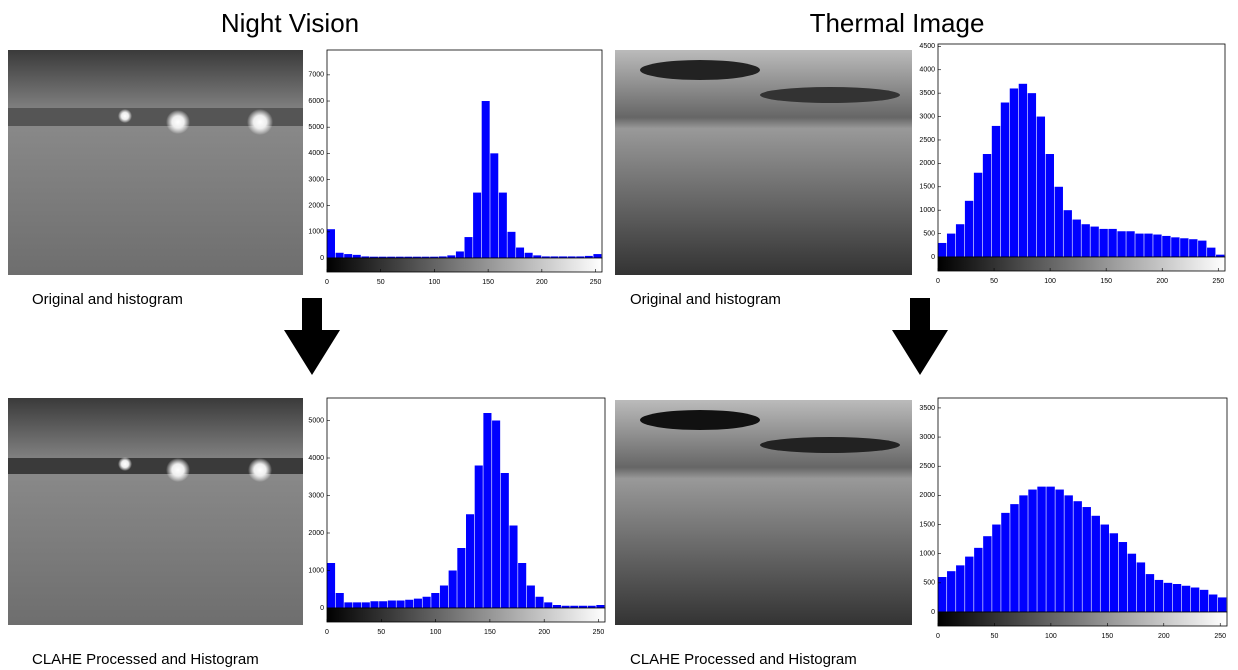 The width and height of the screenshot is (1238, 670). What do you see at coordinates (381, 282) in the screenshot?
I see `x-tick-label: 50` at bounding box center [381, 282].